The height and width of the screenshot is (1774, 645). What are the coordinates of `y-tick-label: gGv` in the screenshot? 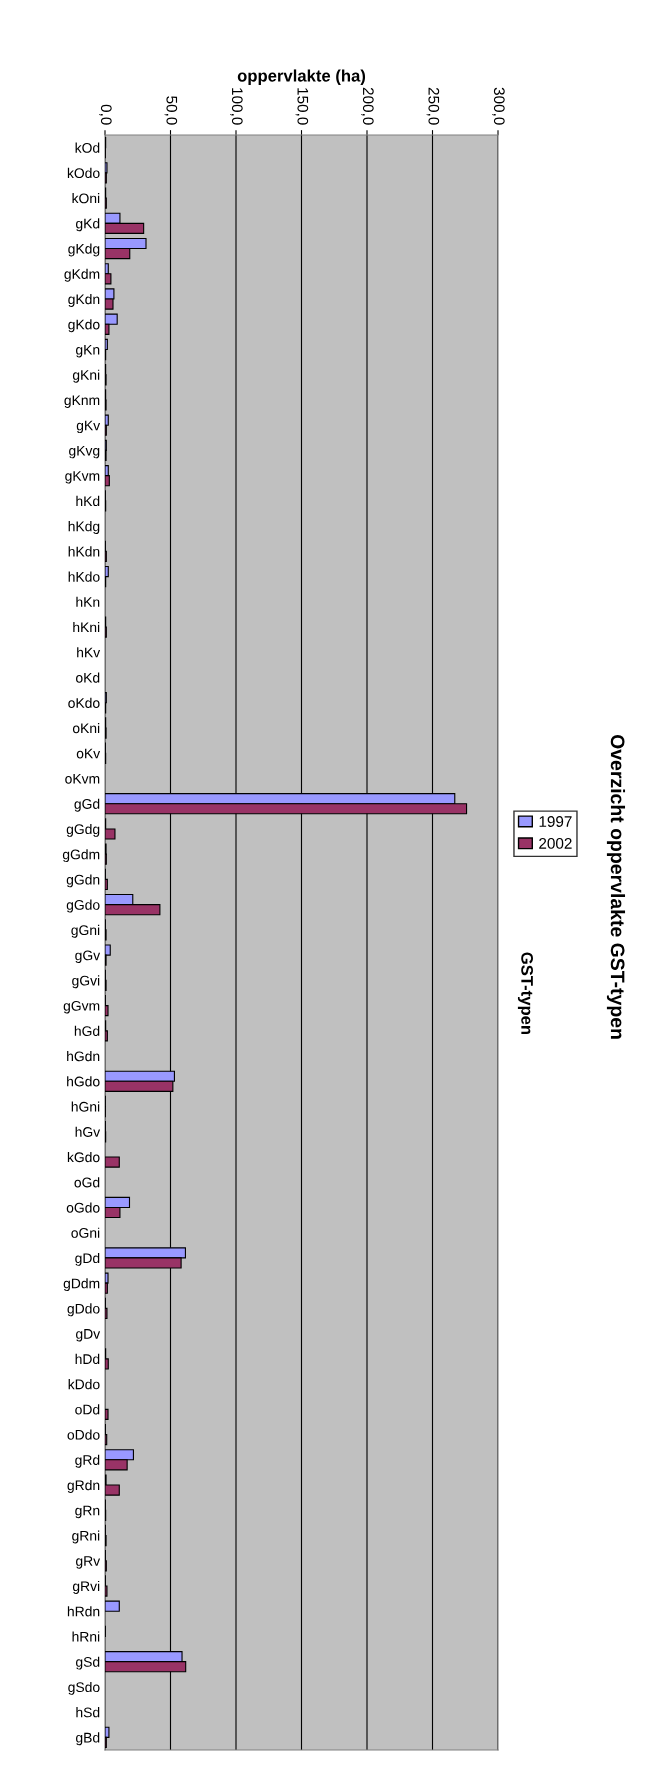 It's located at (88, 957).